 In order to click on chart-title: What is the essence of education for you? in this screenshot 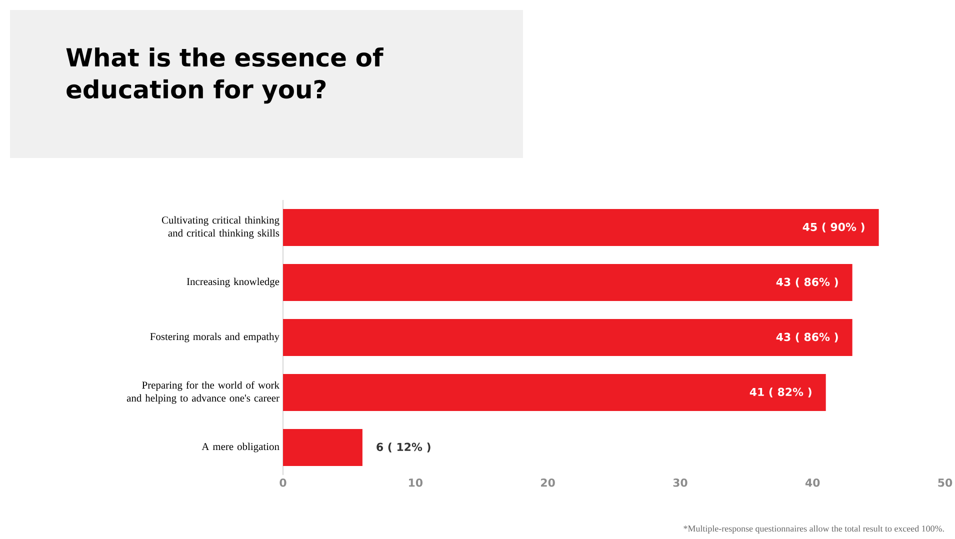, I will do `click(225, 76)`.